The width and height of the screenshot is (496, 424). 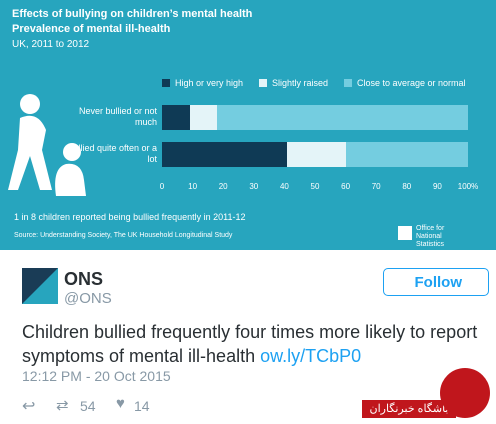 What do you see at coordinates (40, 286) in the screenshot?
I see `avatar` at bounding box center [40, 286].